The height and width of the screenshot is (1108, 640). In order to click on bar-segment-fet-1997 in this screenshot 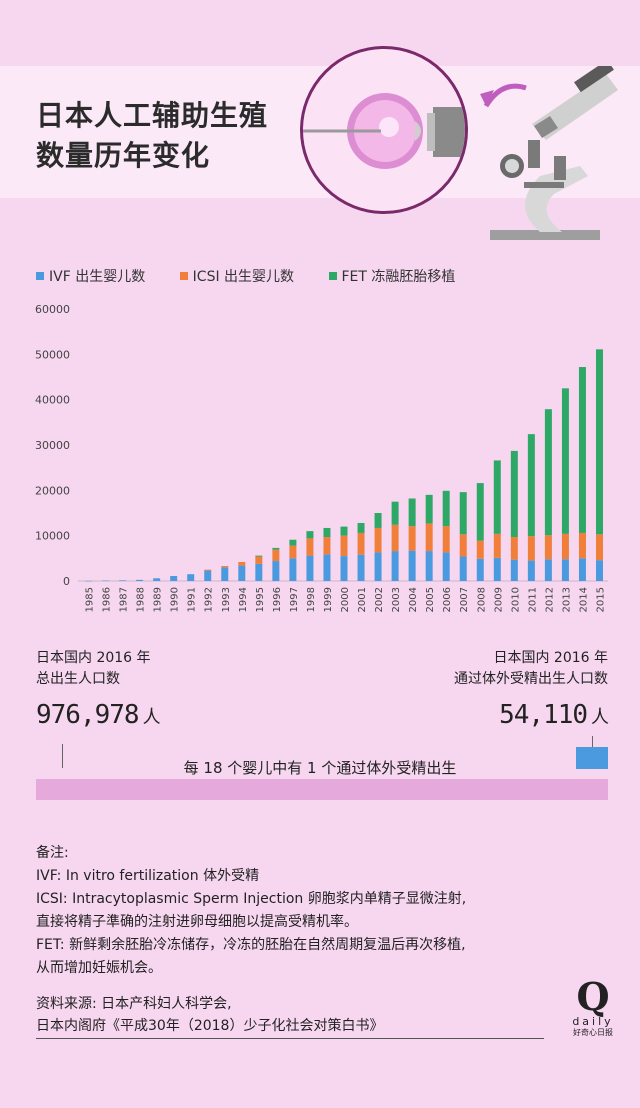, I will do `click(293, 542)`.